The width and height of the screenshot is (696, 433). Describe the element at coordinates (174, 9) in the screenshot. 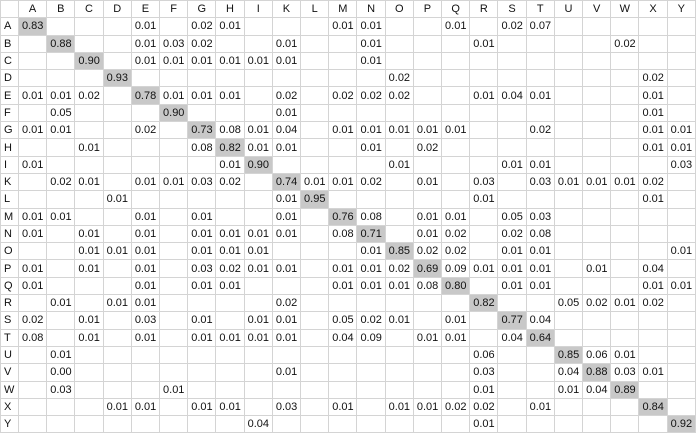

I see `column-header: F` at that location.